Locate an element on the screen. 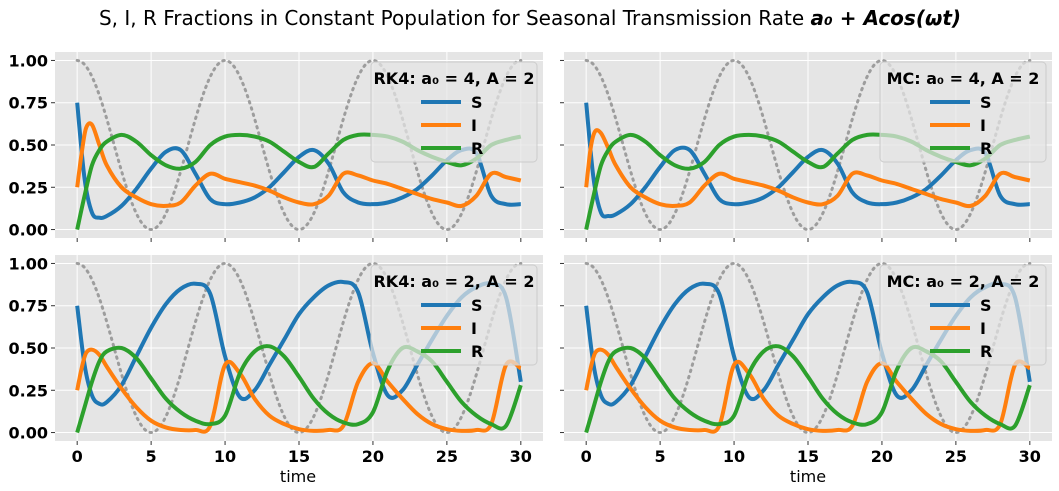 This screenshot has height=491, width=1059. legend: RK4: a₀ = 4, A = 2 SIR is located at coordinates (454, 112).